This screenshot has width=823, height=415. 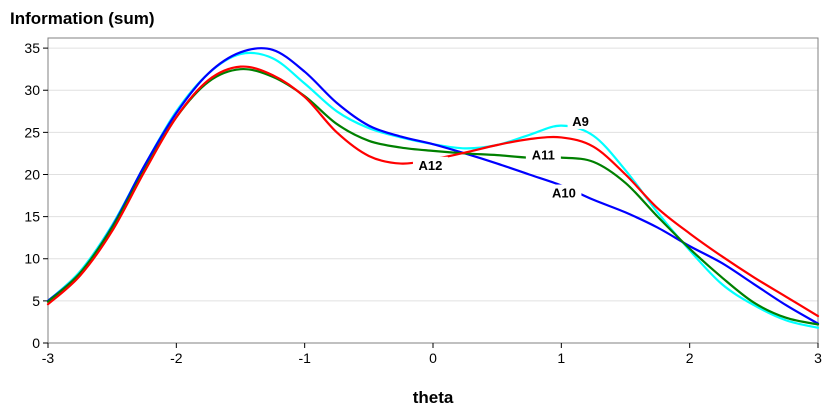 I want to click on curve-label-a9: A9, so click(x=580, y=121).